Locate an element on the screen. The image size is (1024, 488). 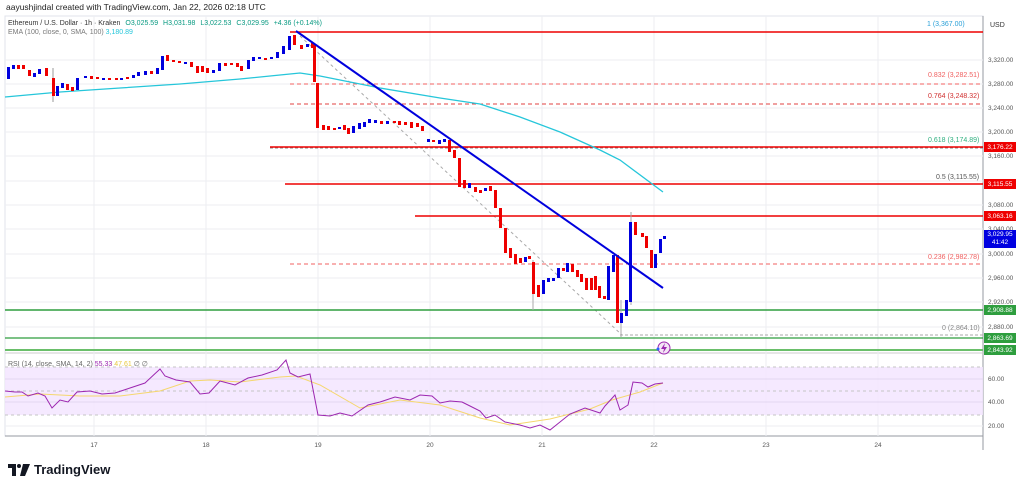
tradingview-logo: TradingView is located at coordinates (59, 469).